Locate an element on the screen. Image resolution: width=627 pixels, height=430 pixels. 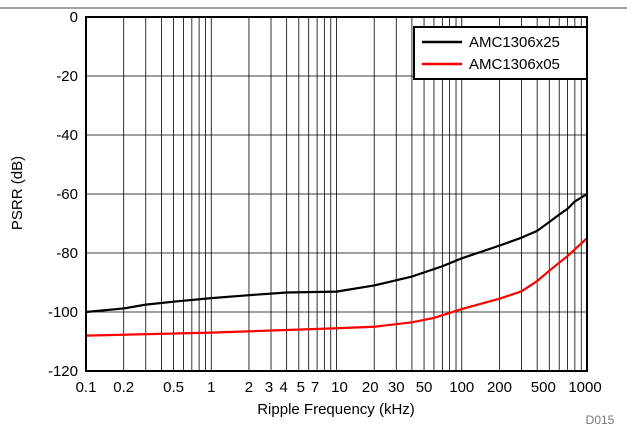
x-tick-label: 5 is located at coordinates (301, 387).